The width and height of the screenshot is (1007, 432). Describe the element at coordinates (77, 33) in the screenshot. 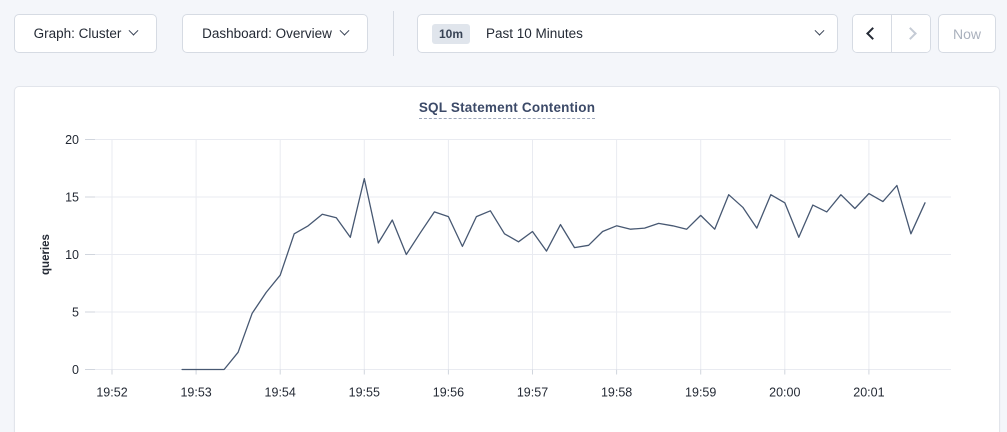

I see `graph-dropdown-label: Graph: Cluster` at that location.